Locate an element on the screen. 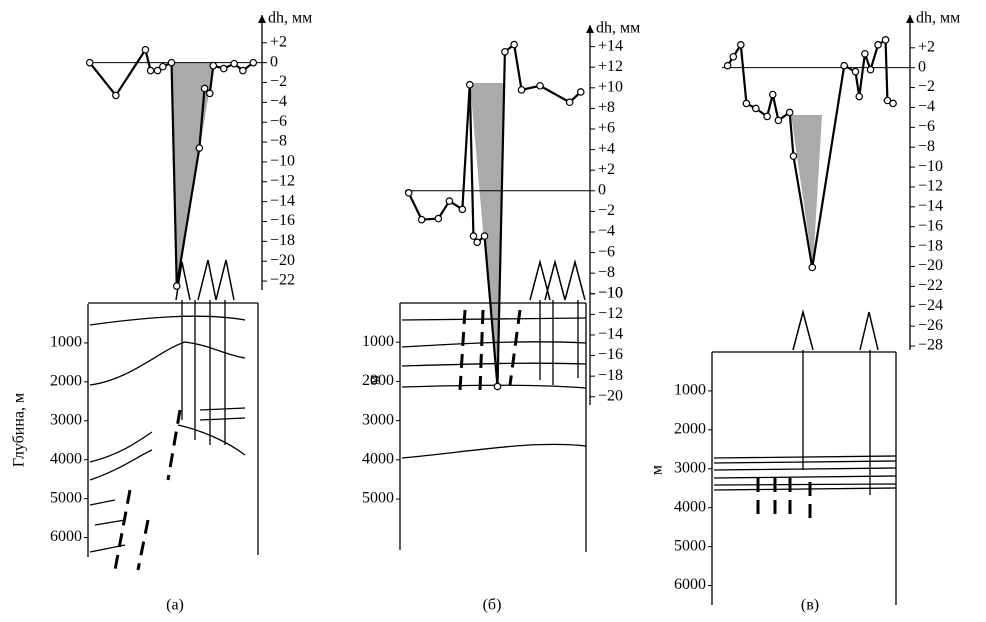 The width and height of the screenshot is (986, 622). y-tick-label: −2 is located at coordinates (926, 86).